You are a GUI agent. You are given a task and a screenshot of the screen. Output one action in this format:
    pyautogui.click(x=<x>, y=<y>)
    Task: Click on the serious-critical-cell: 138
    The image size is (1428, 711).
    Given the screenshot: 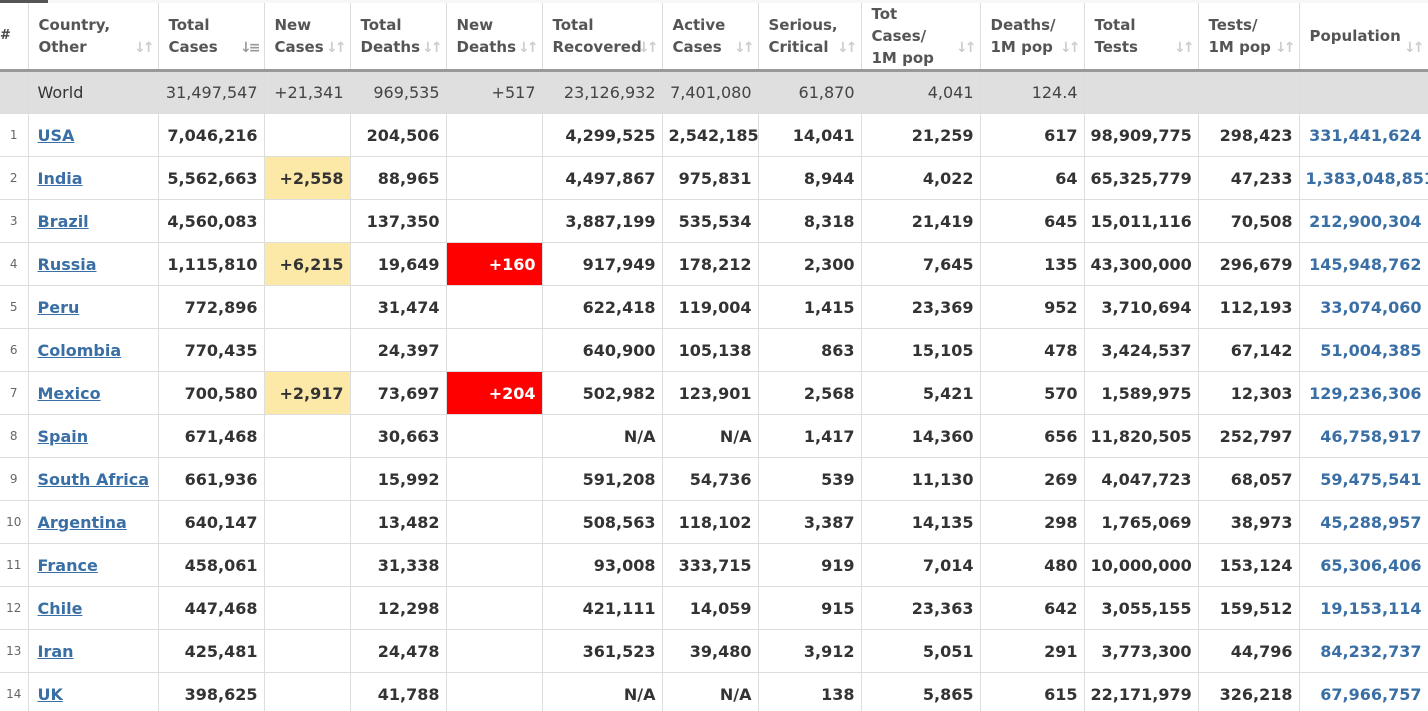 What is the action you would take?
    pyautogui.click(x=810, y=691)
    